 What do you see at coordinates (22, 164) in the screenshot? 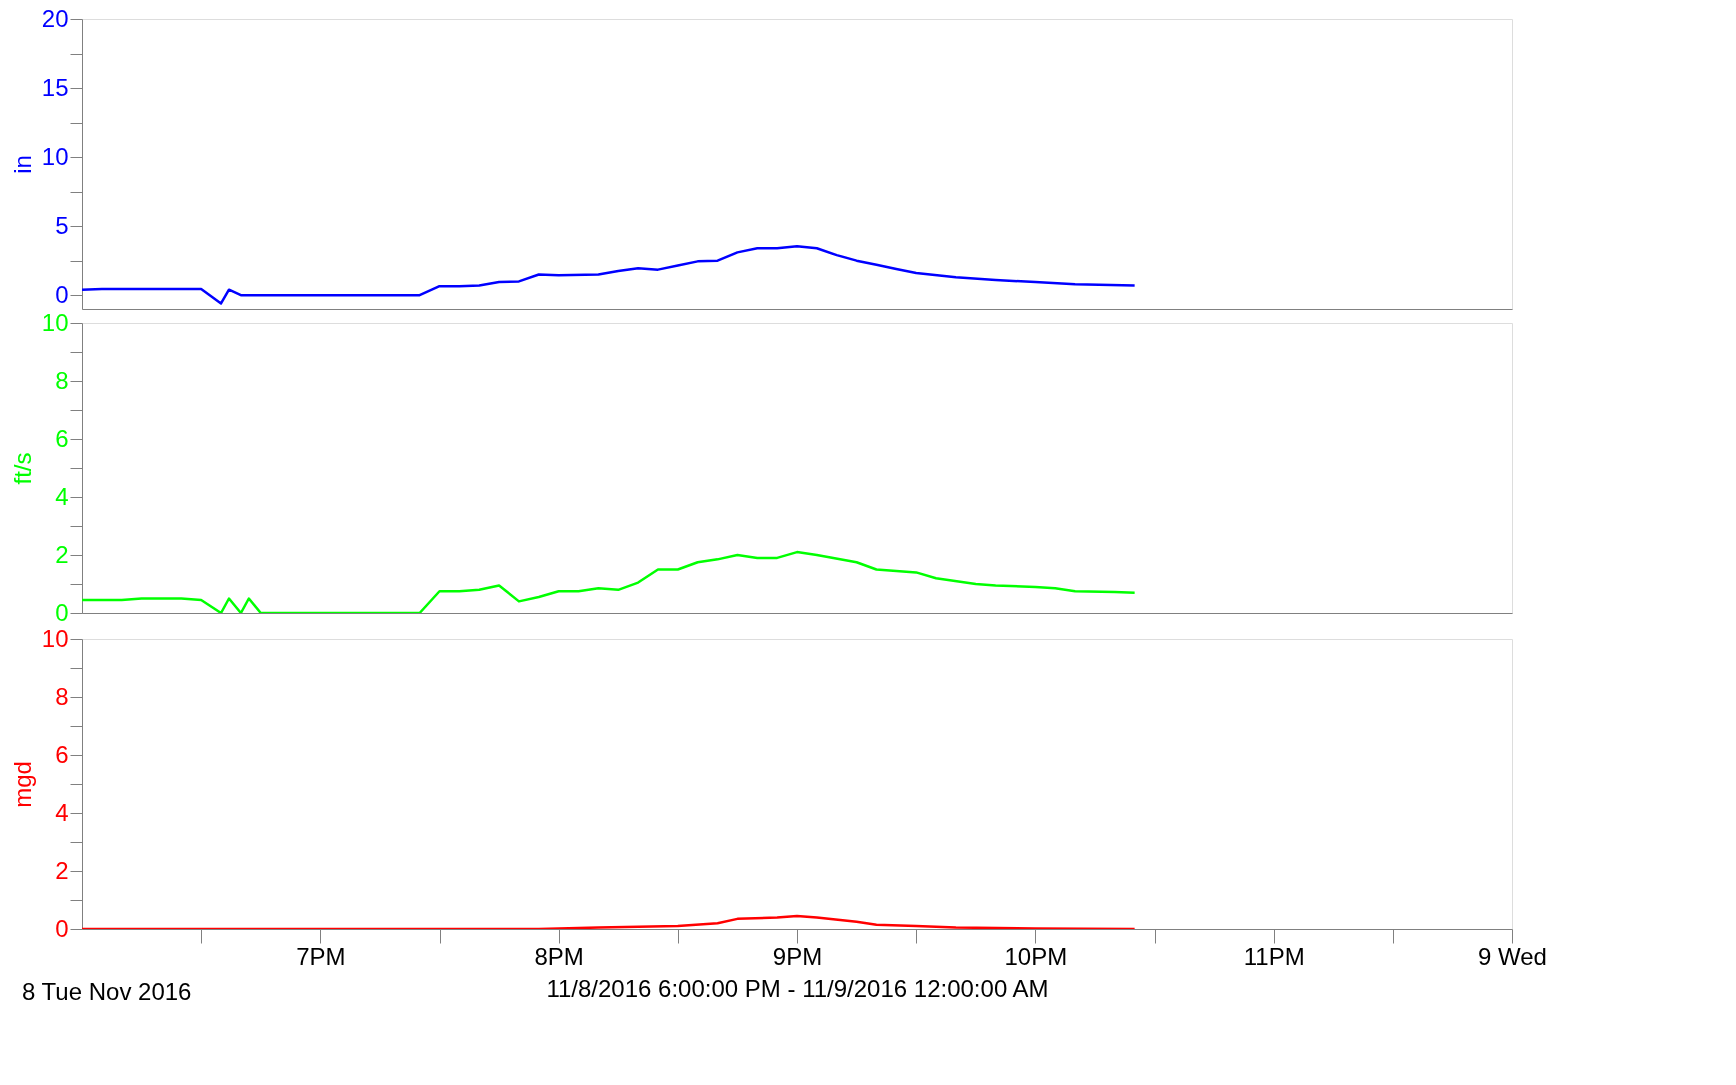
I see `y-axis-title: in` at bounding box center [22, 164].